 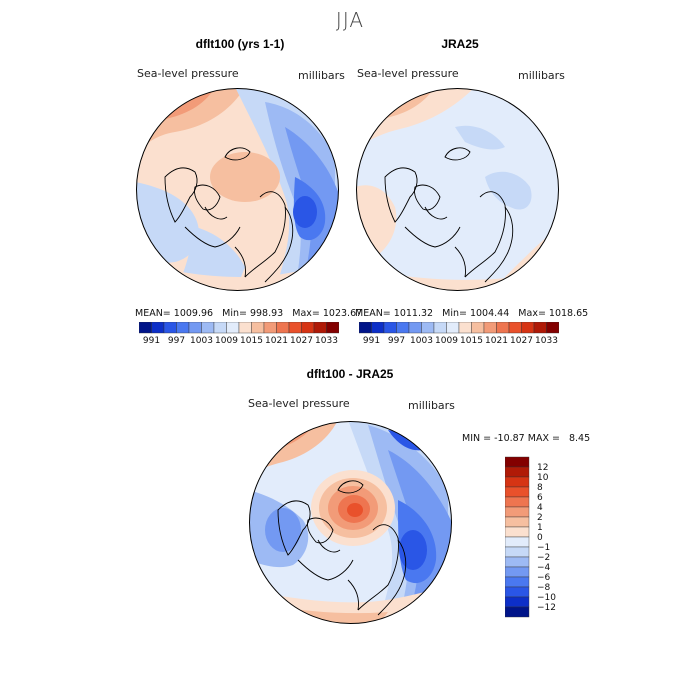 I want to click on obs-colorbar-tick-label: 1027, so click(x=521, y=340).